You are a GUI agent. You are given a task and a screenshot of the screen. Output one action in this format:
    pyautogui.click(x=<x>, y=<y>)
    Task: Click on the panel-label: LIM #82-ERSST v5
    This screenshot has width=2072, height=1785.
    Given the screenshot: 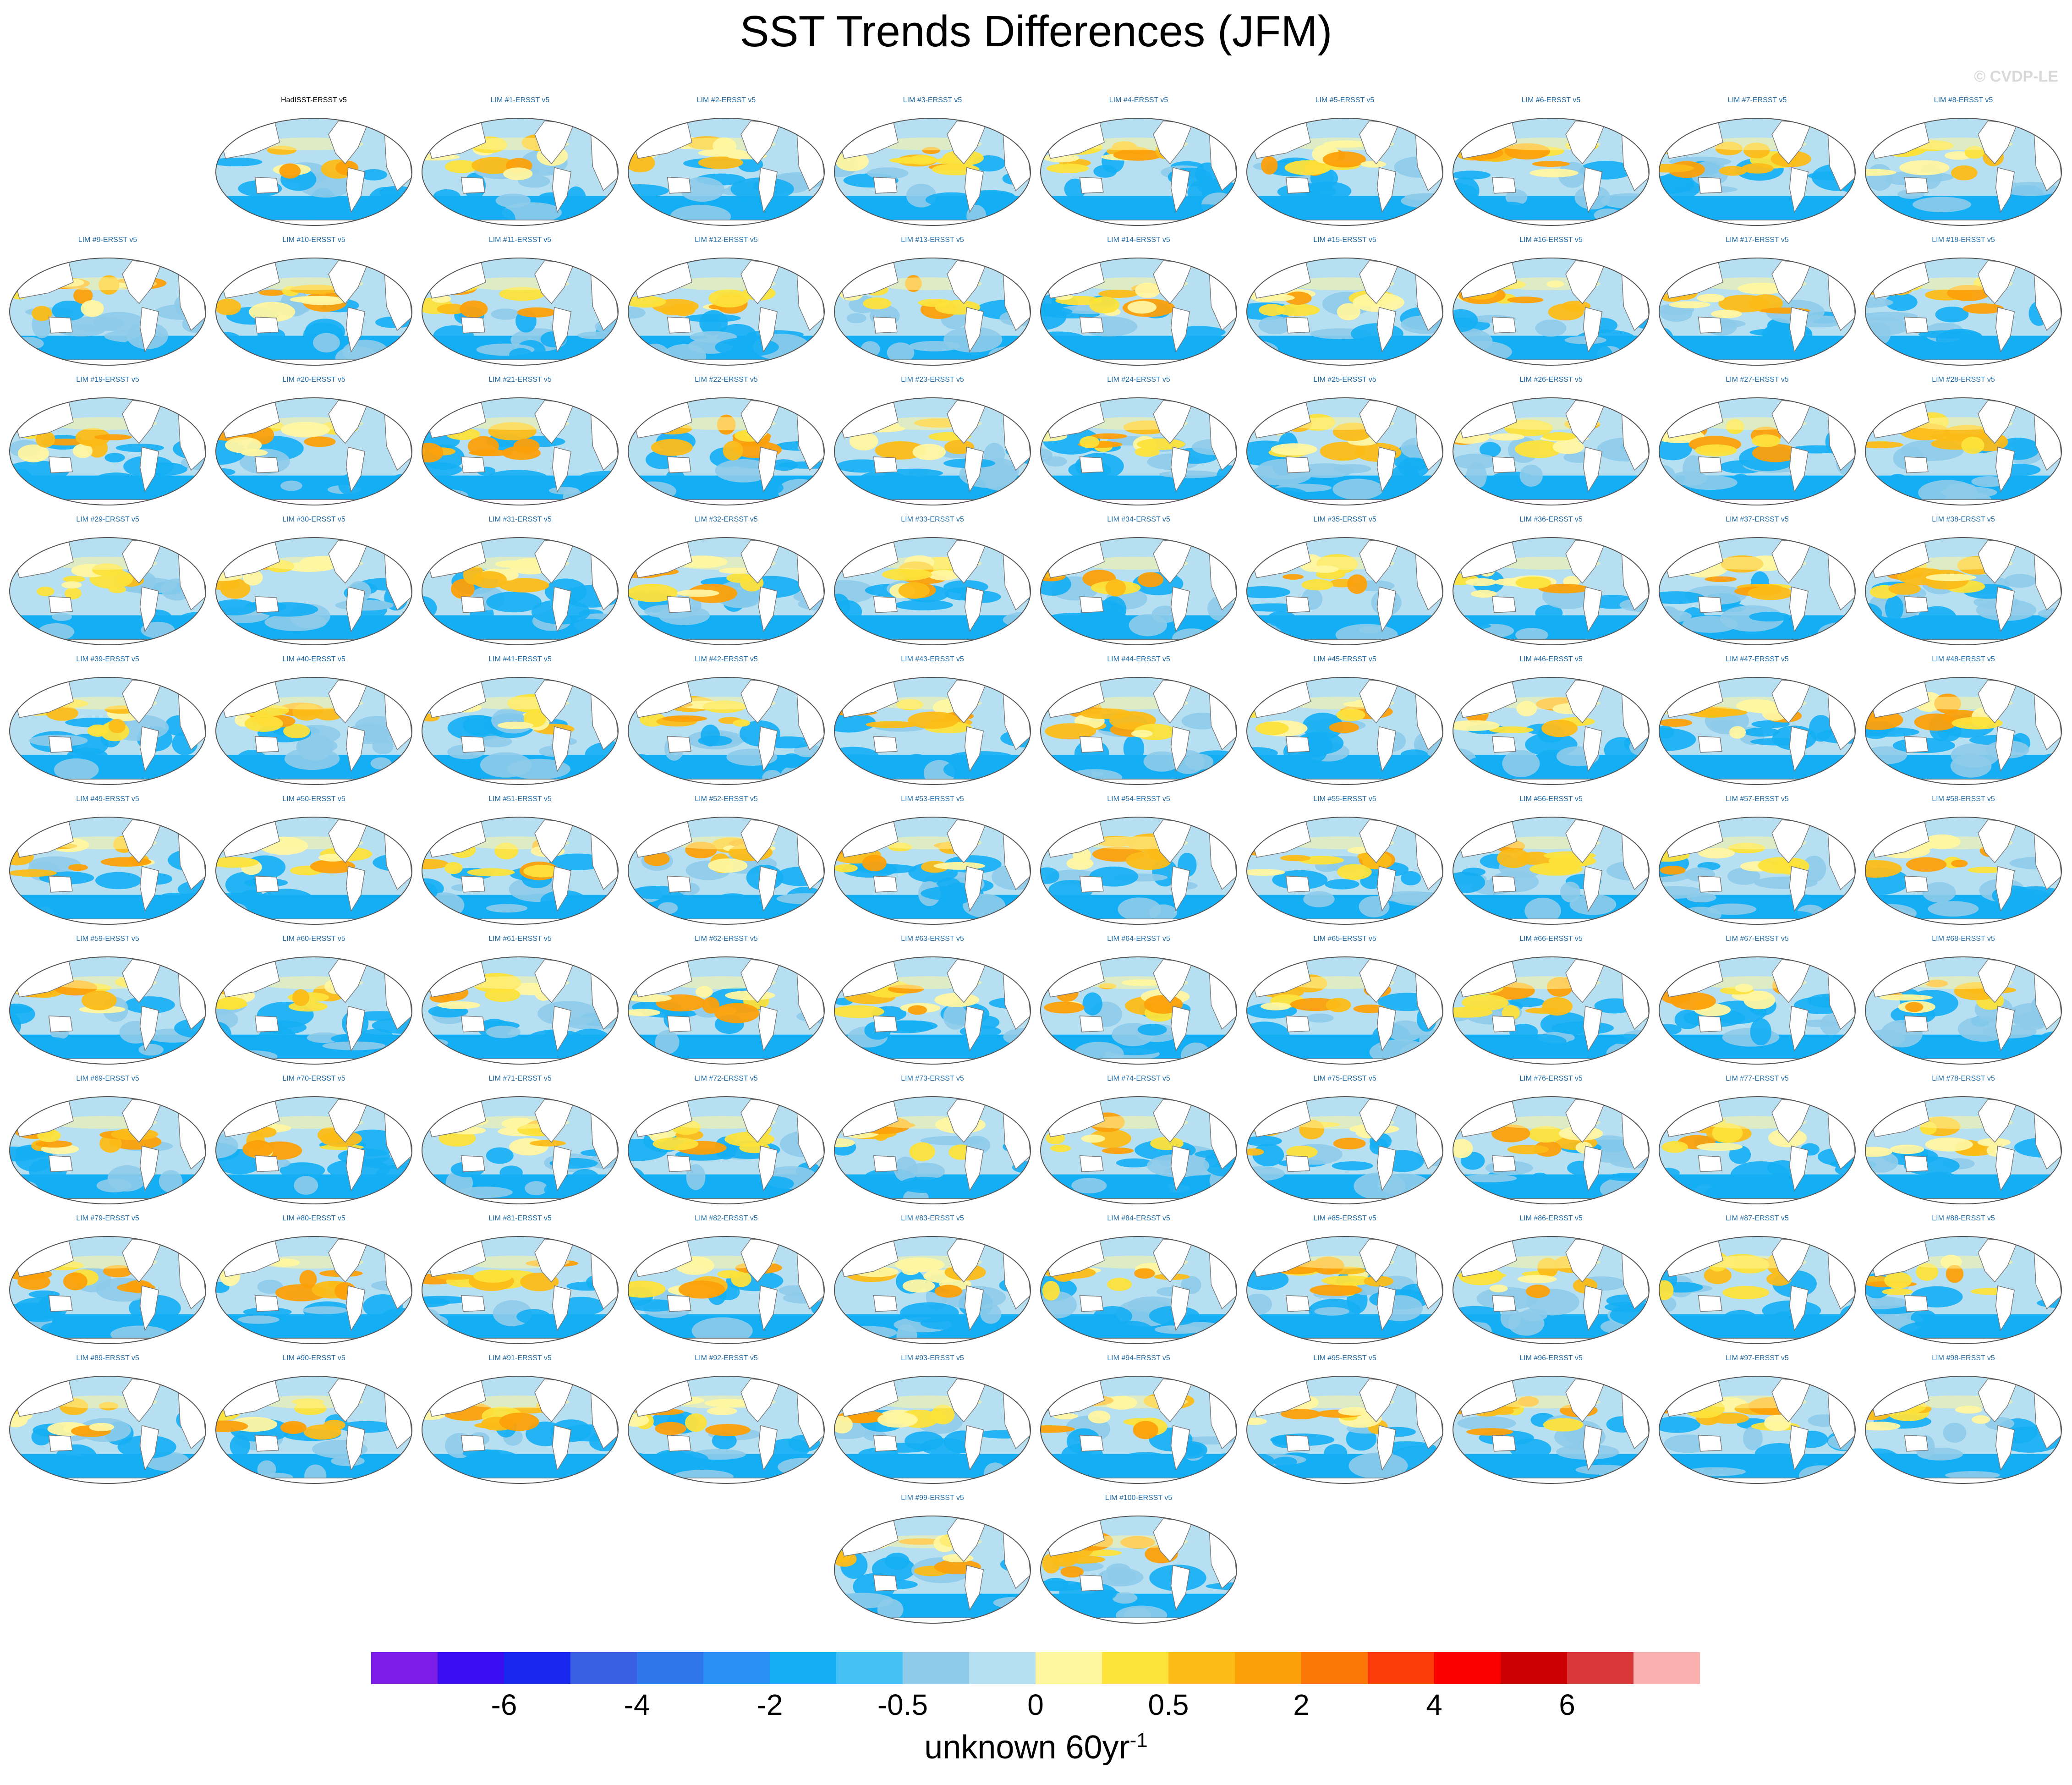 What is the action you would take?
    pyautogui.click(x=726, y=1218)
    